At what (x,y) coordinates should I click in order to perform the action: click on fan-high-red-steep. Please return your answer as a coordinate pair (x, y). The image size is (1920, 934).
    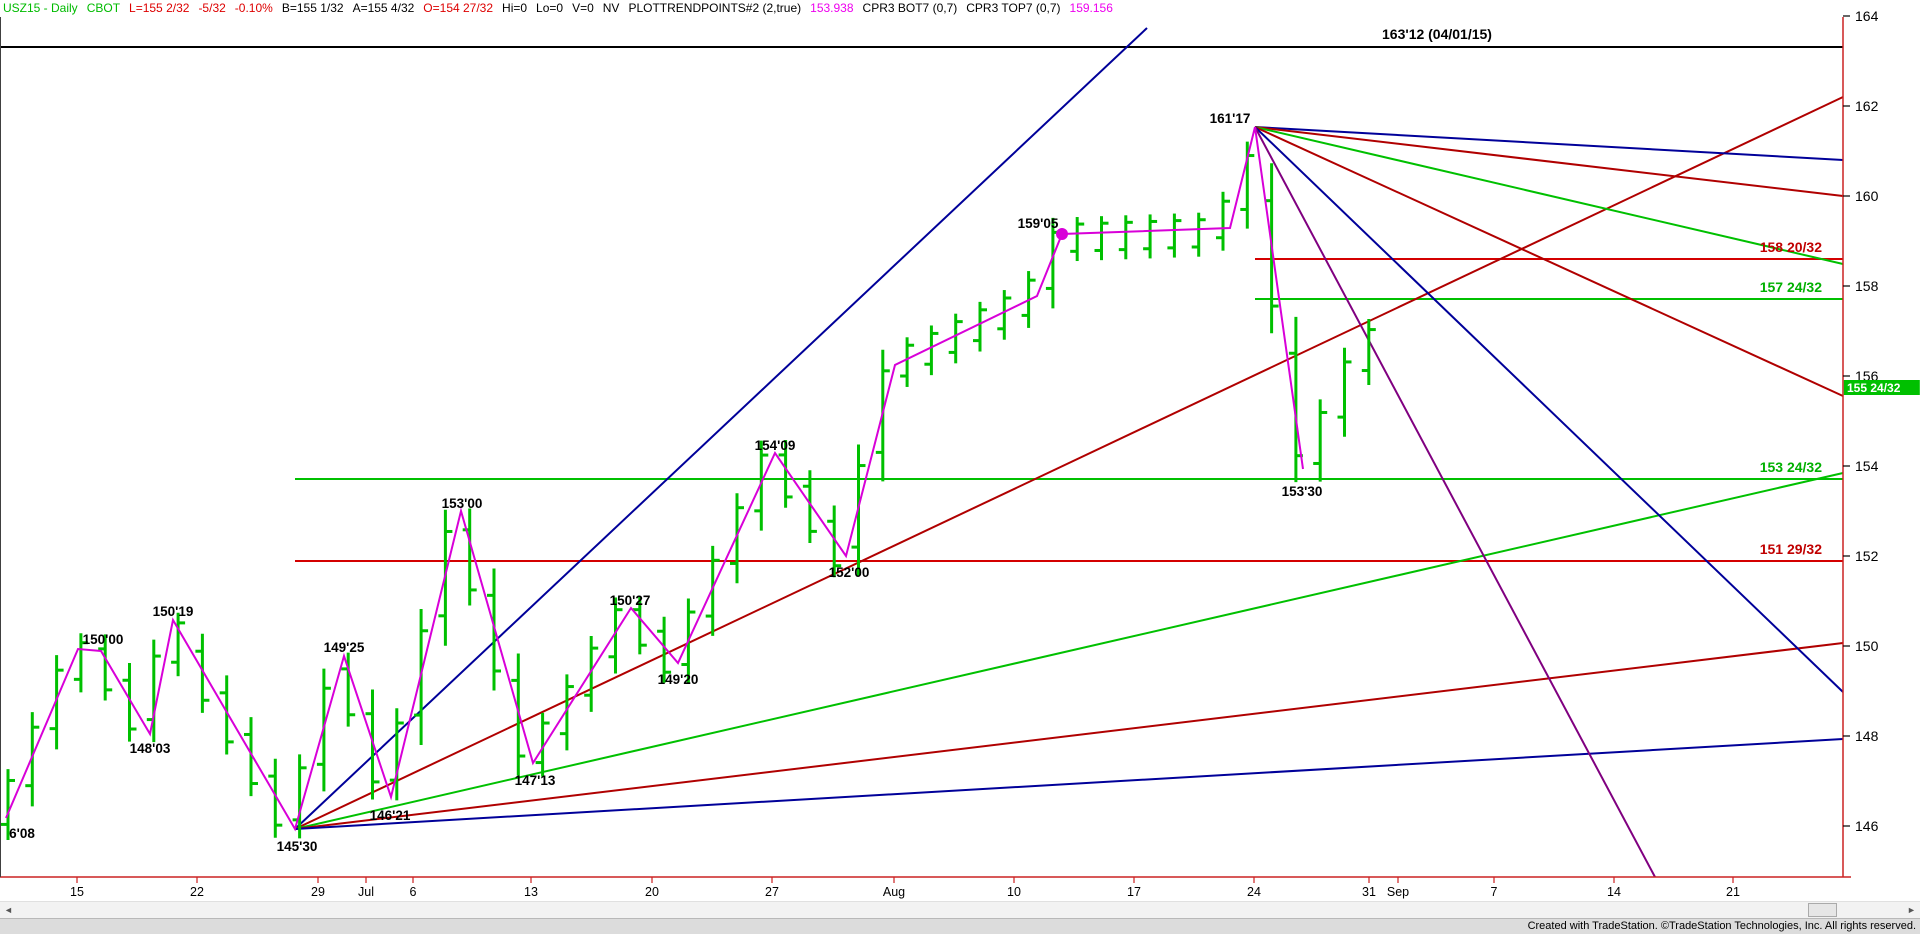
    Looking at the image, I should click on (1549, 261).